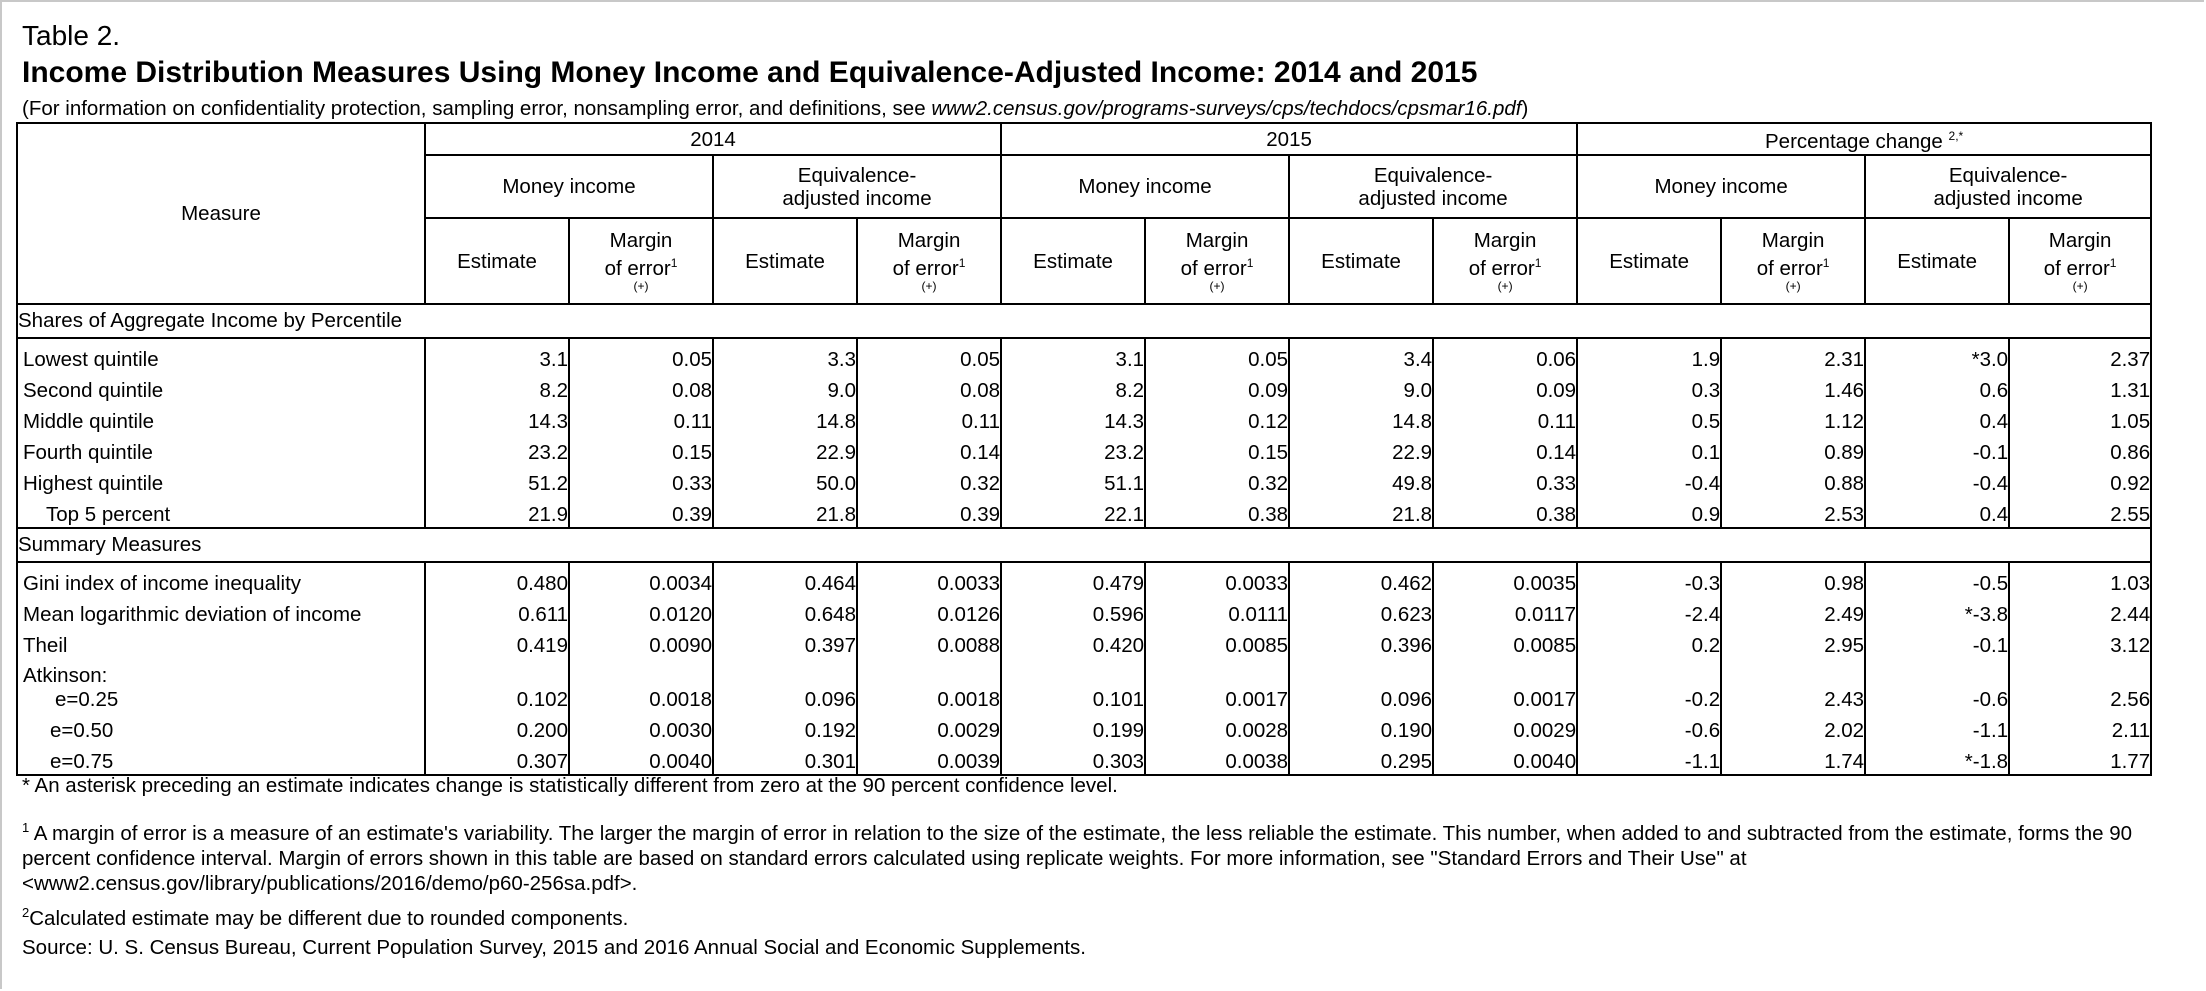 The width and height of the screenshot is (2206, 991). I want to click on moe-cell: 0.06, so click(1505, 355).